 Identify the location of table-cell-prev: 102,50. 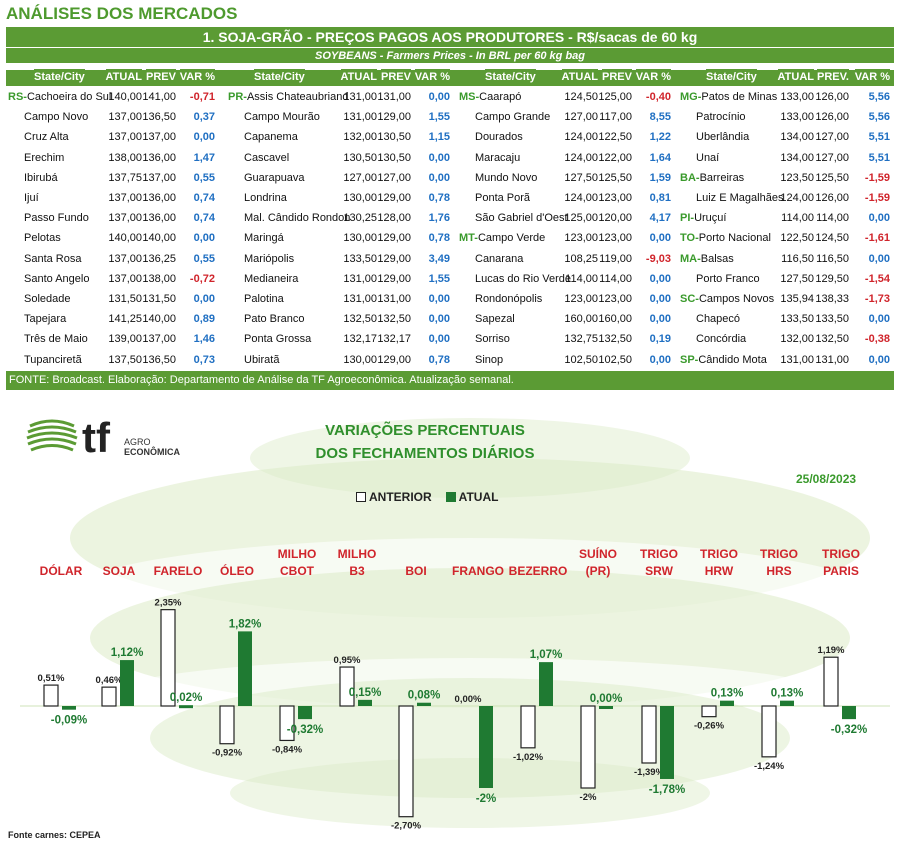
(615, 359).